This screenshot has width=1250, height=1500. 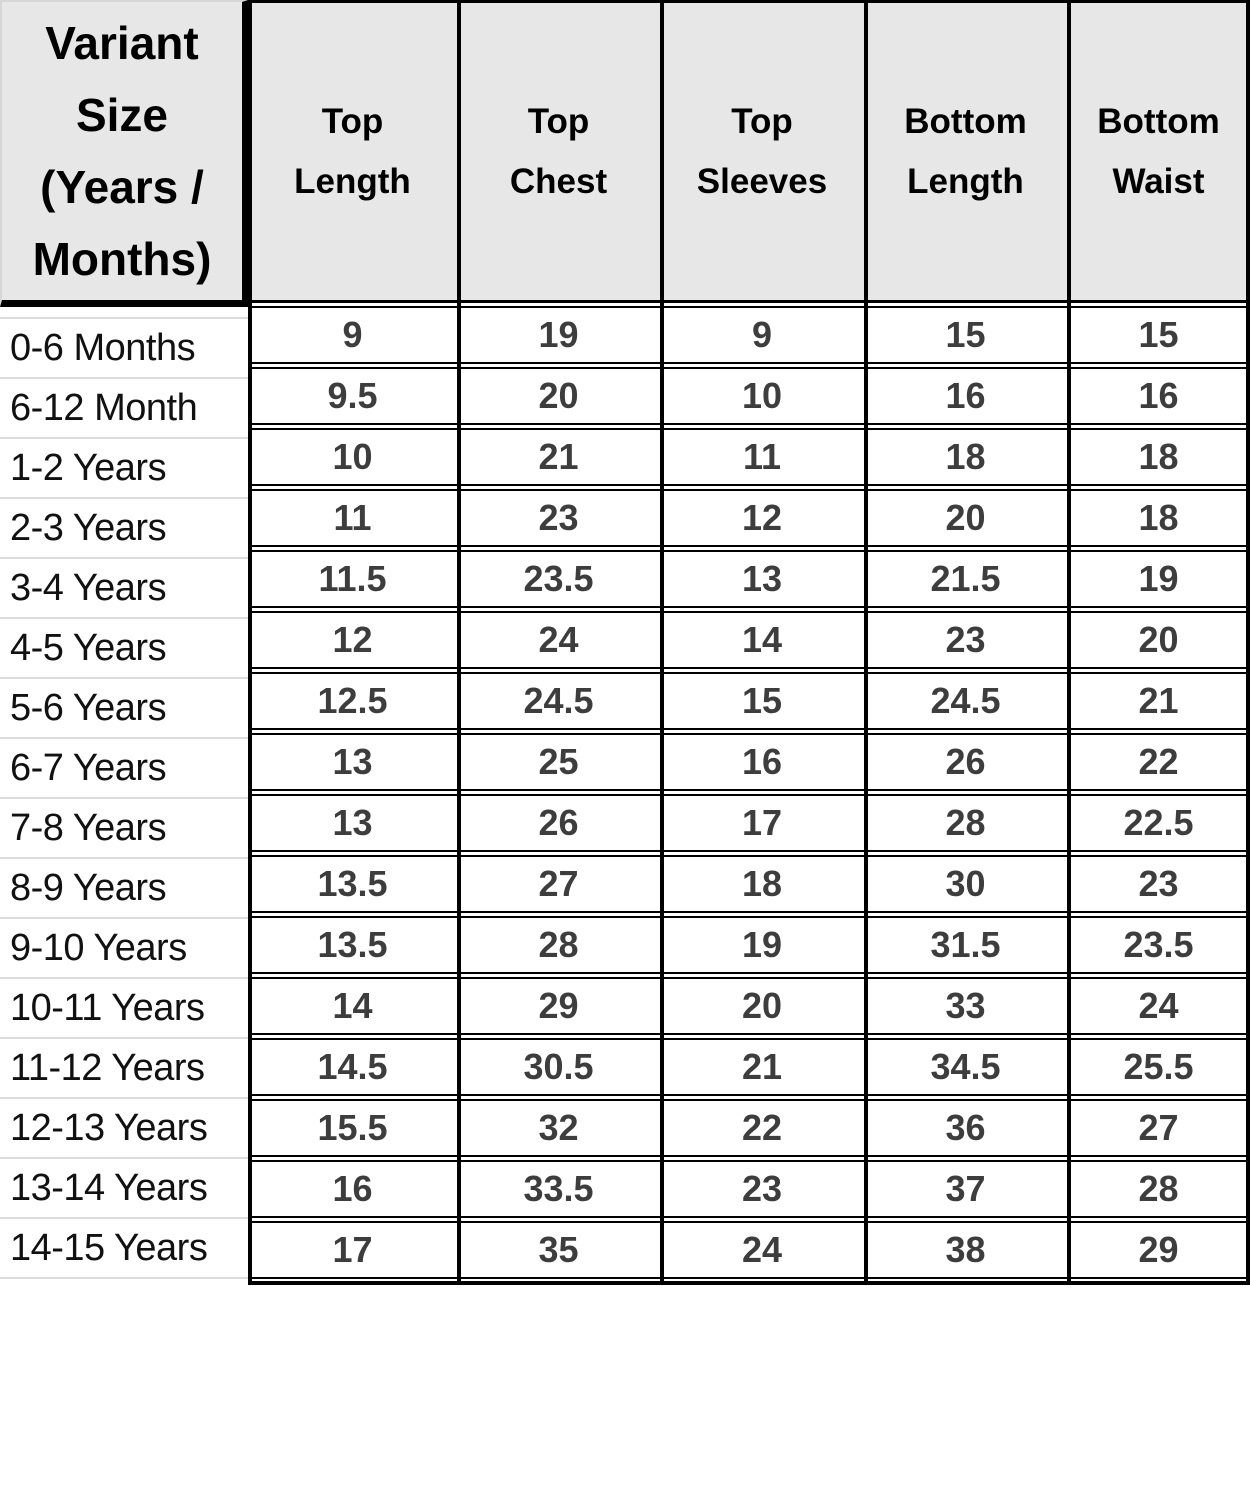 What do you see at coordinates (558, 1250) in the screenshot?
I see `value-cell: 35` at bounding box center [558, 1250].